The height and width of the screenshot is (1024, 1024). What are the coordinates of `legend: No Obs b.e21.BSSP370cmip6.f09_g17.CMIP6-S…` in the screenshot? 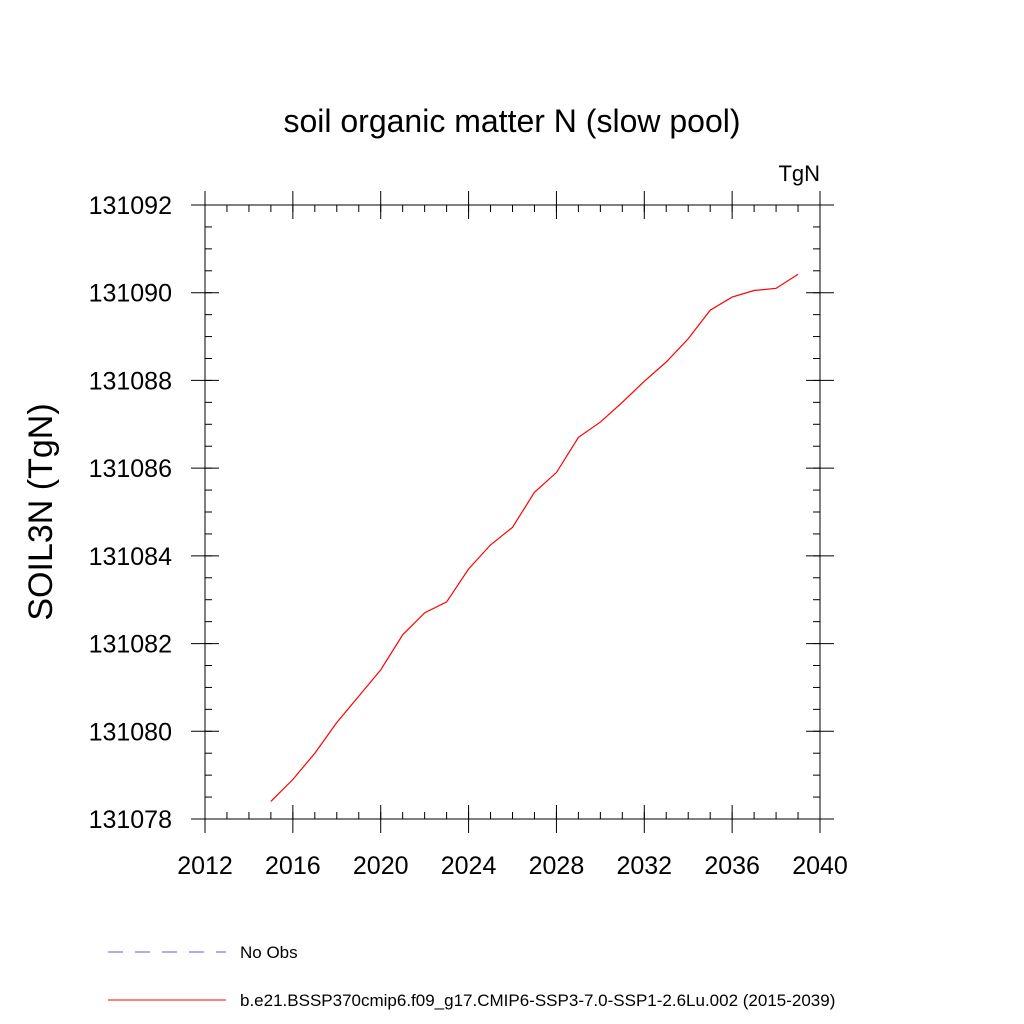 It's located at (471, 976).